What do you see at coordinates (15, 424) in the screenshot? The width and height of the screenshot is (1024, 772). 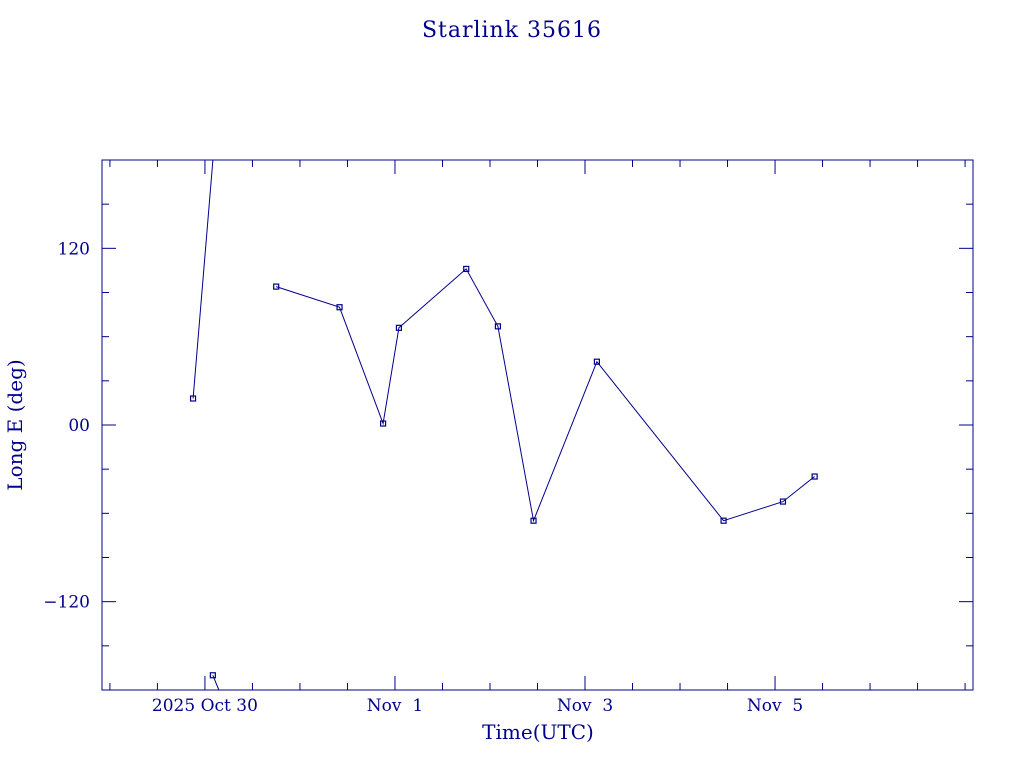 I see `y-axis-label: Long E (deg)` at bounding box center [15, 424].